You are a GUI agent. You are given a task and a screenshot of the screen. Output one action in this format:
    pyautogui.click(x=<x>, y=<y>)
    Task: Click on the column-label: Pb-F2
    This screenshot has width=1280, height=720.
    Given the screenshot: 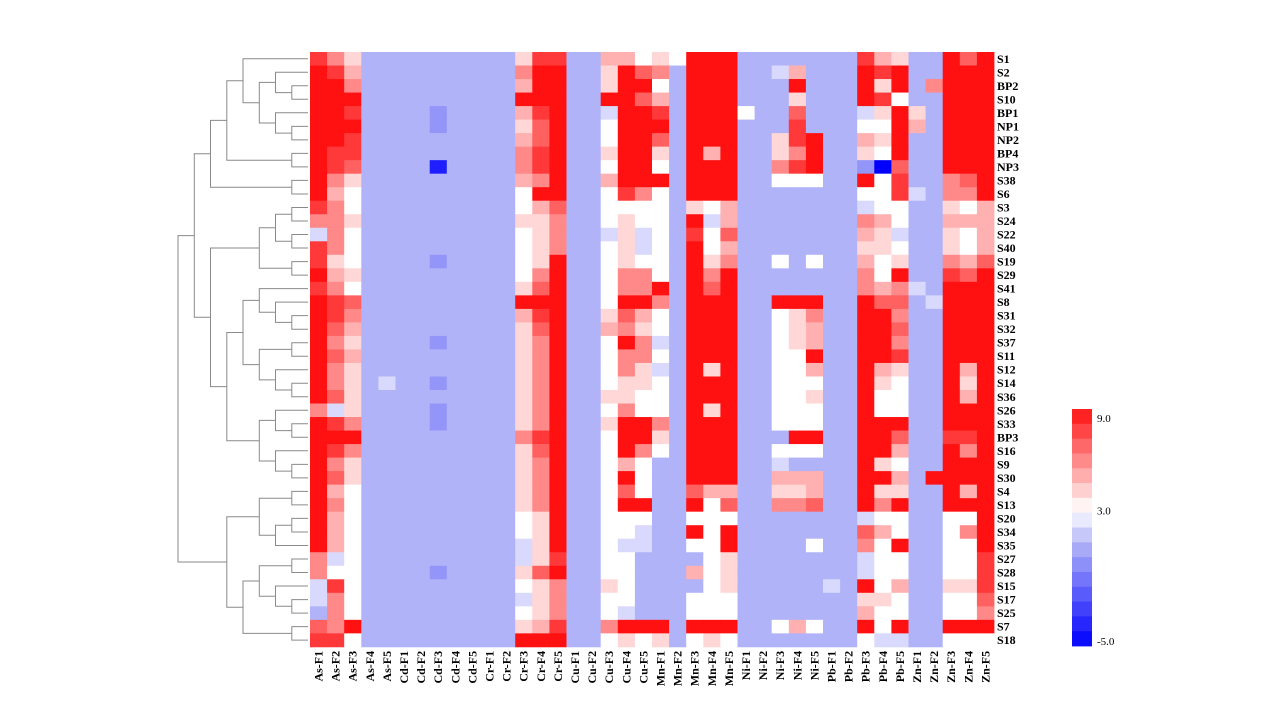 What is the action you would take?
    pyautogui.click(x=849, y=666)
    